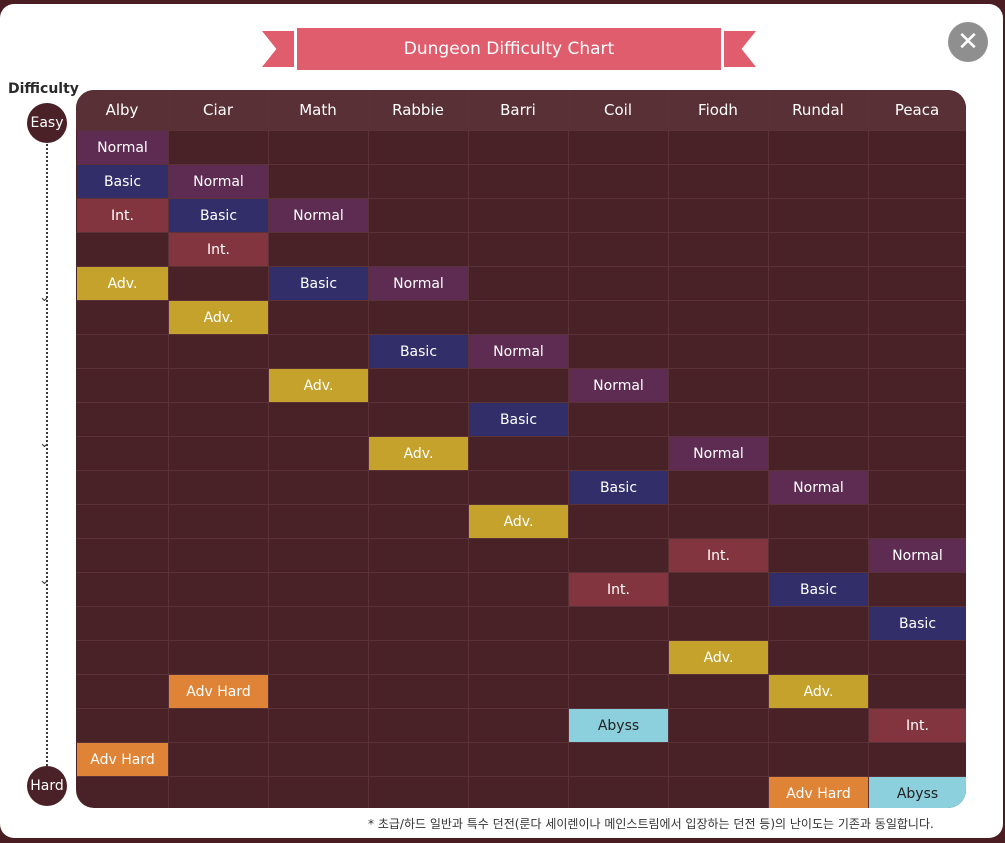 The width and height of the screenshot is (1005, 843). Describe the element at coordinates (318, 110) in the screenshot. I see `column-header-math: Math` at that location.